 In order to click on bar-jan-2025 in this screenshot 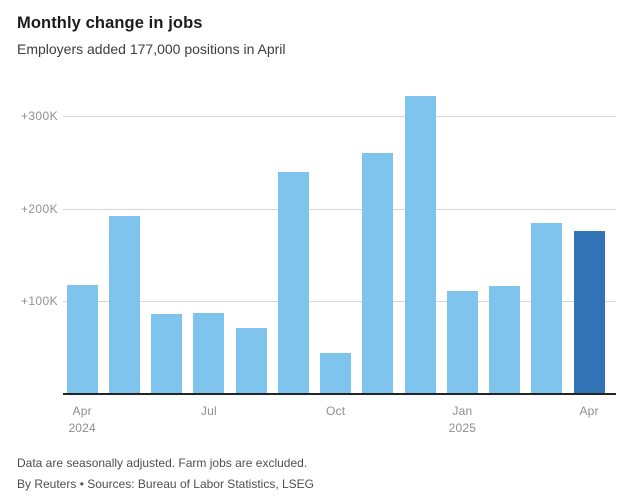, I will do `click(462, 342)`.